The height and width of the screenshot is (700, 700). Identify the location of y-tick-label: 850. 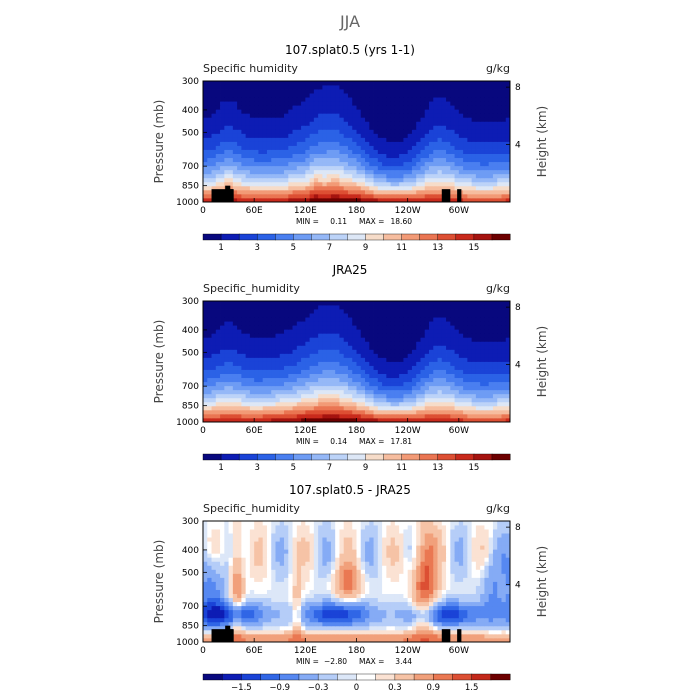
(190, 187).